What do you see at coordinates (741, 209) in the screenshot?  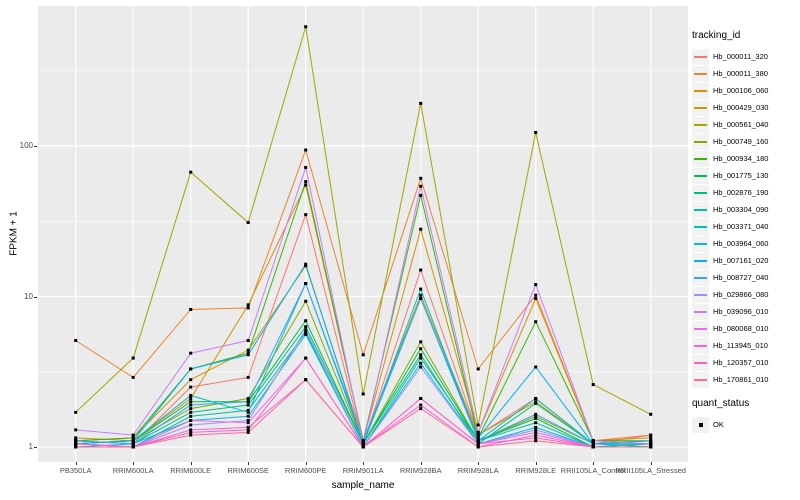 I see `legend-item-label: Hb_003304_090` at bounding box center [741, 209].